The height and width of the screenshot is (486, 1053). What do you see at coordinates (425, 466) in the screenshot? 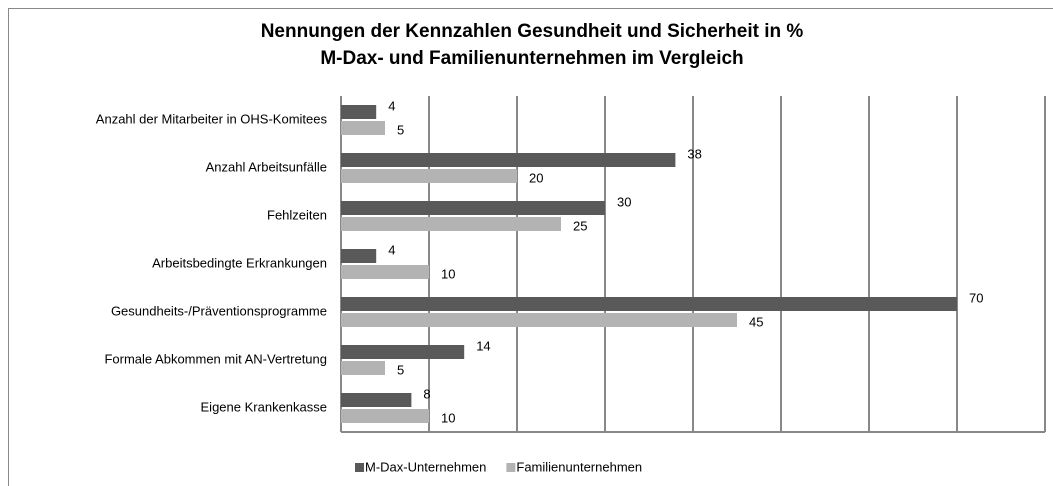
I see `legend-label: M-Dax-Unternehmen` at bounding box center [425, 466].